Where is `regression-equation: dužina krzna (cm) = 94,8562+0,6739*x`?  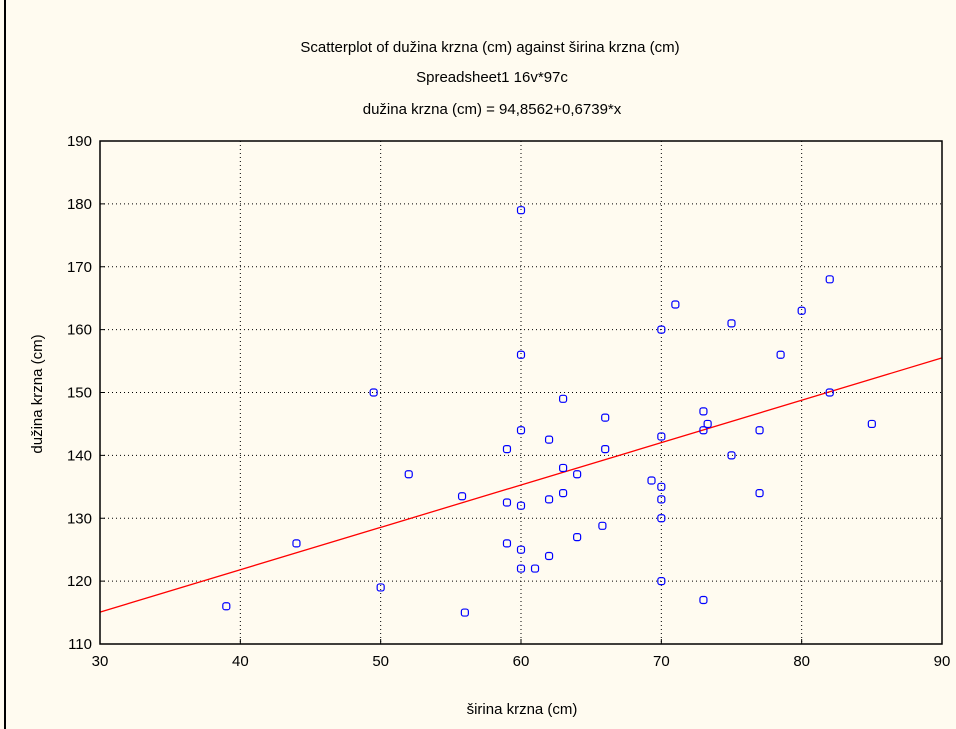 regression-equation: dužina krzna (cm) = 94,8562+0,6739*x is located at coordinates (492, 109).